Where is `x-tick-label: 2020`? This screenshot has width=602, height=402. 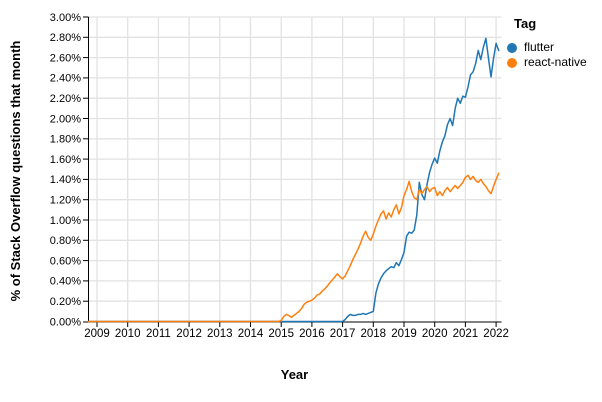 x-tick-label: 2020 is located at coordinates (435, 334).